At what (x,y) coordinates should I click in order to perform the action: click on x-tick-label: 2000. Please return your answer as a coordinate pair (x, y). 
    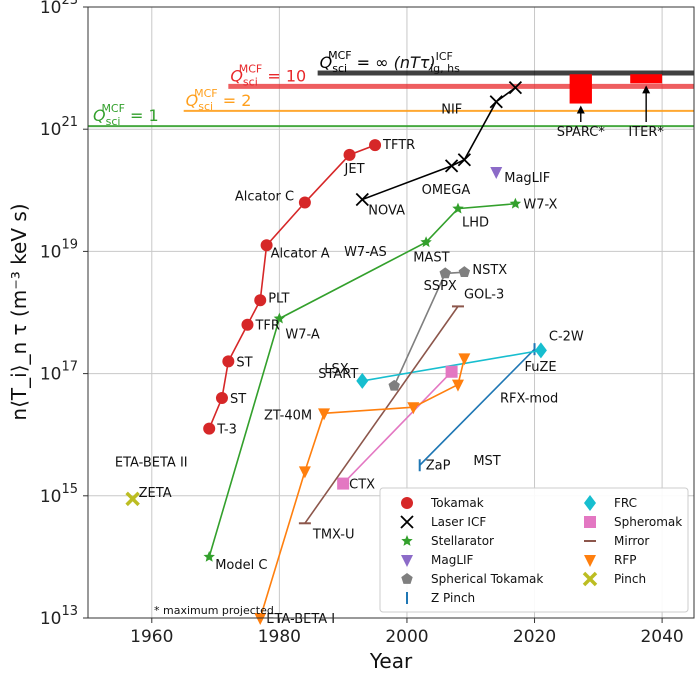
    Looking at the image, I should click on (406, 637).